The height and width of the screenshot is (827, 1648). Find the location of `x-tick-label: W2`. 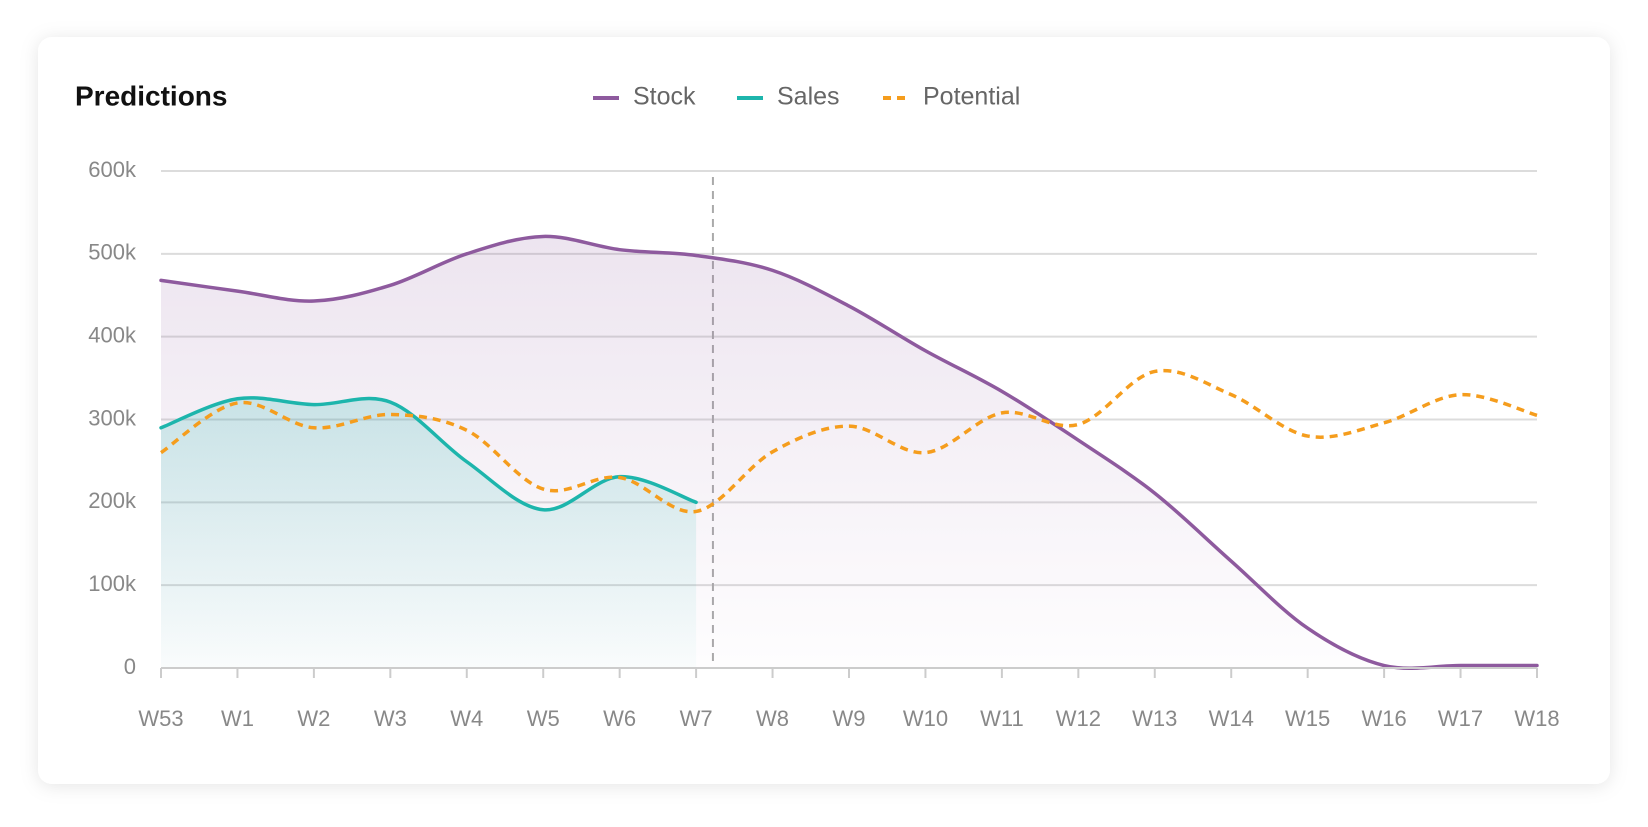

x-tick-label: W2 is located at coordinates (313, 718).